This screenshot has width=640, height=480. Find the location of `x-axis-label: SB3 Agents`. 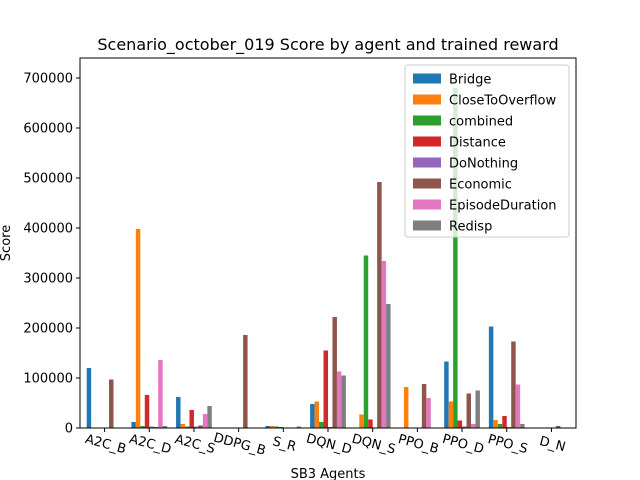

x-axis-label: SB3 Agents is located at coordinates (328, 473).